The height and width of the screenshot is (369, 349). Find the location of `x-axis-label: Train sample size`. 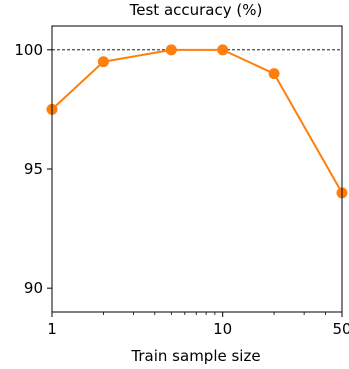

x-axis-label: Train sample size is located at coordinates (195, 356).